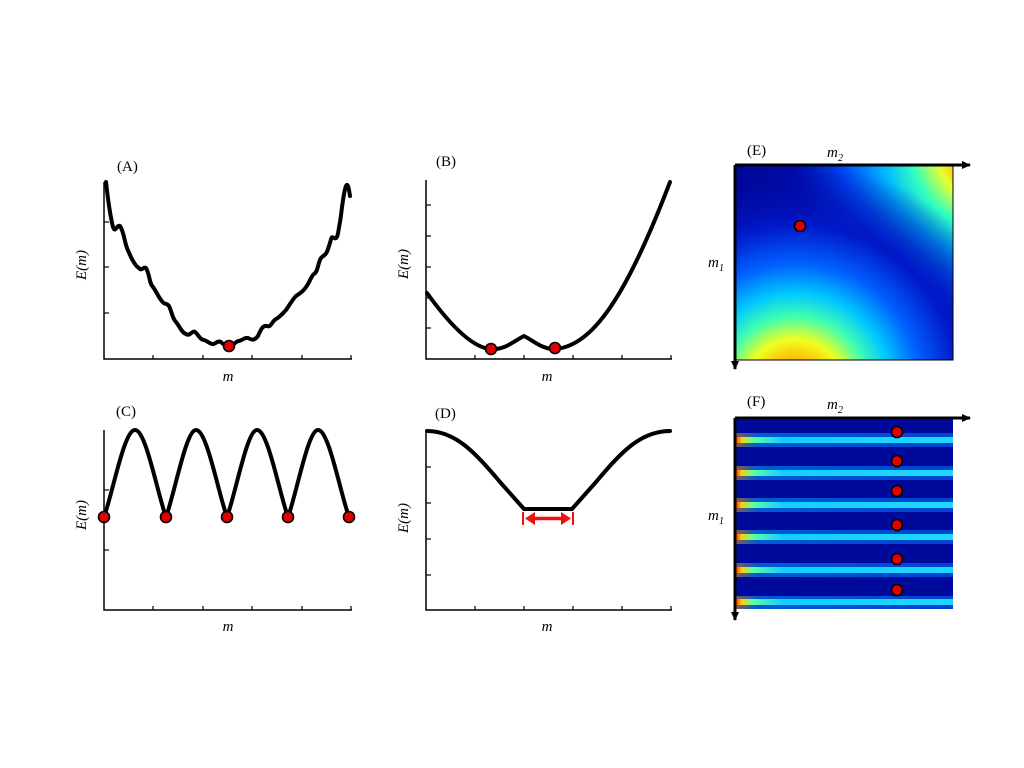 This screenshot has width=1024, height=768. I want to click on panel-d-flat-interval-arrow, so click(548, 518).